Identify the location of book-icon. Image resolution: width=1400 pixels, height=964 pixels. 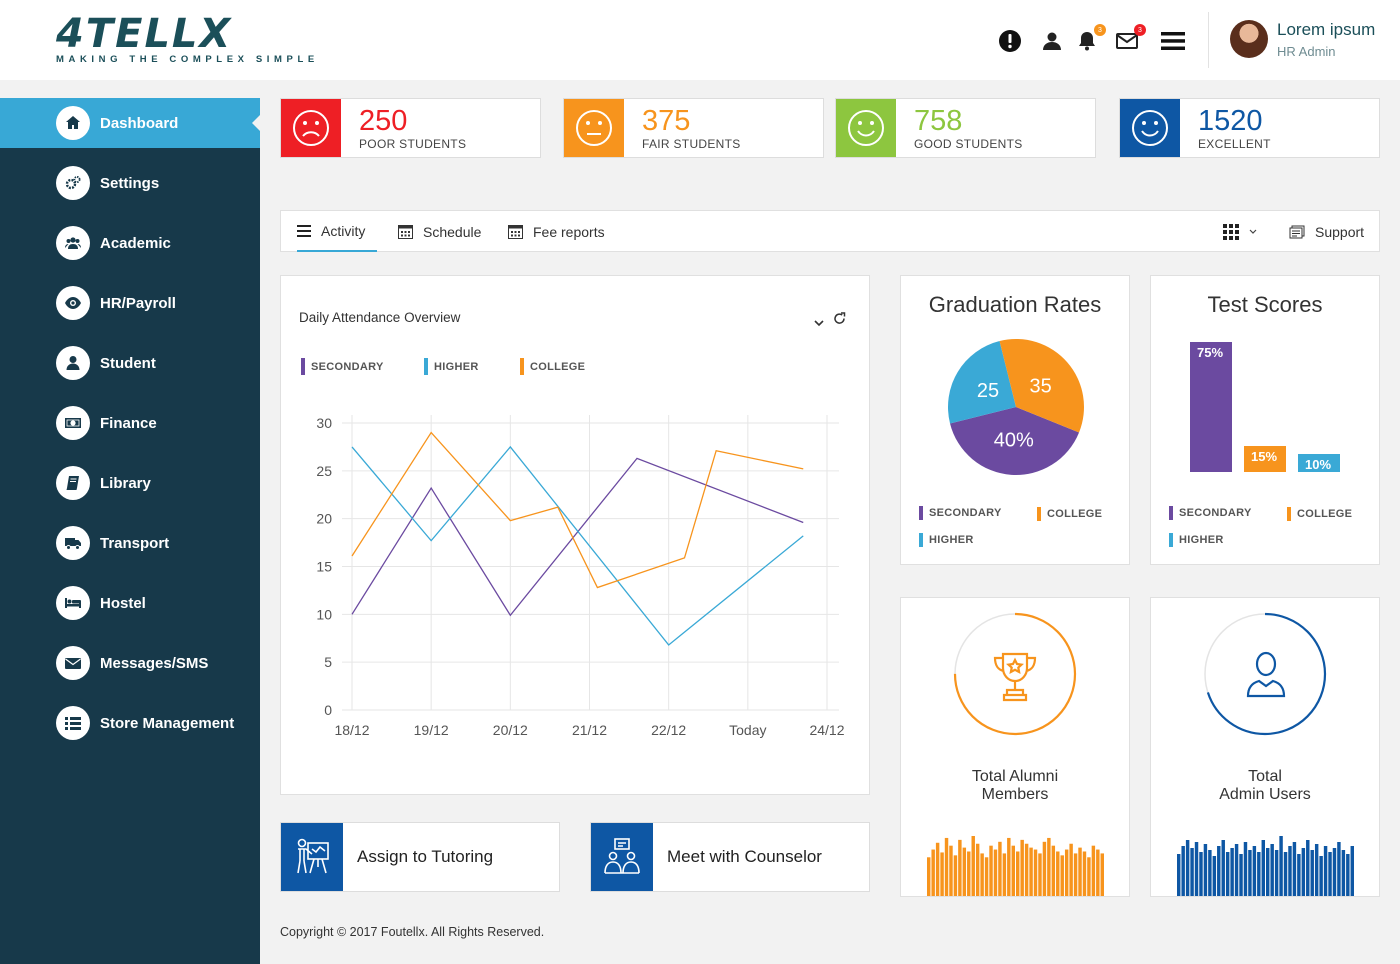
(73, 483).